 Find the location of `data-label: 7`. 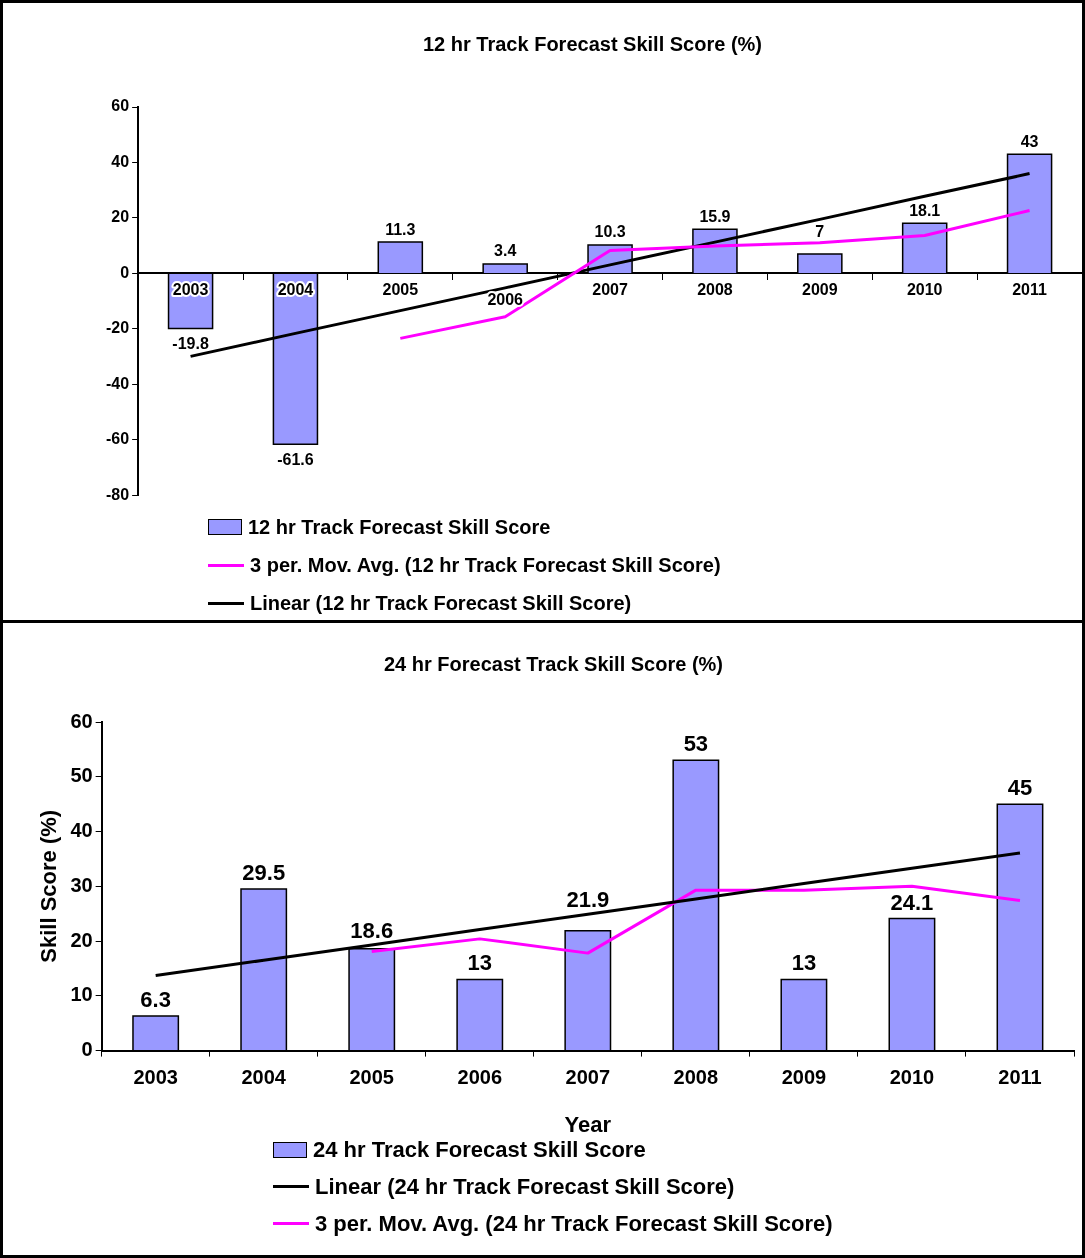

data-label: 7 is located at coordinates (820, 232).